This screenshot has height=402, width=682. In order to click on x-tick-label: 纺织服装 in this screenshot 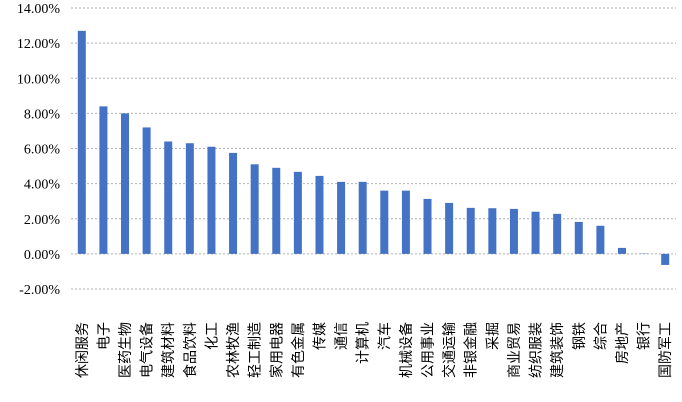, I will do `click(537, 350)`.